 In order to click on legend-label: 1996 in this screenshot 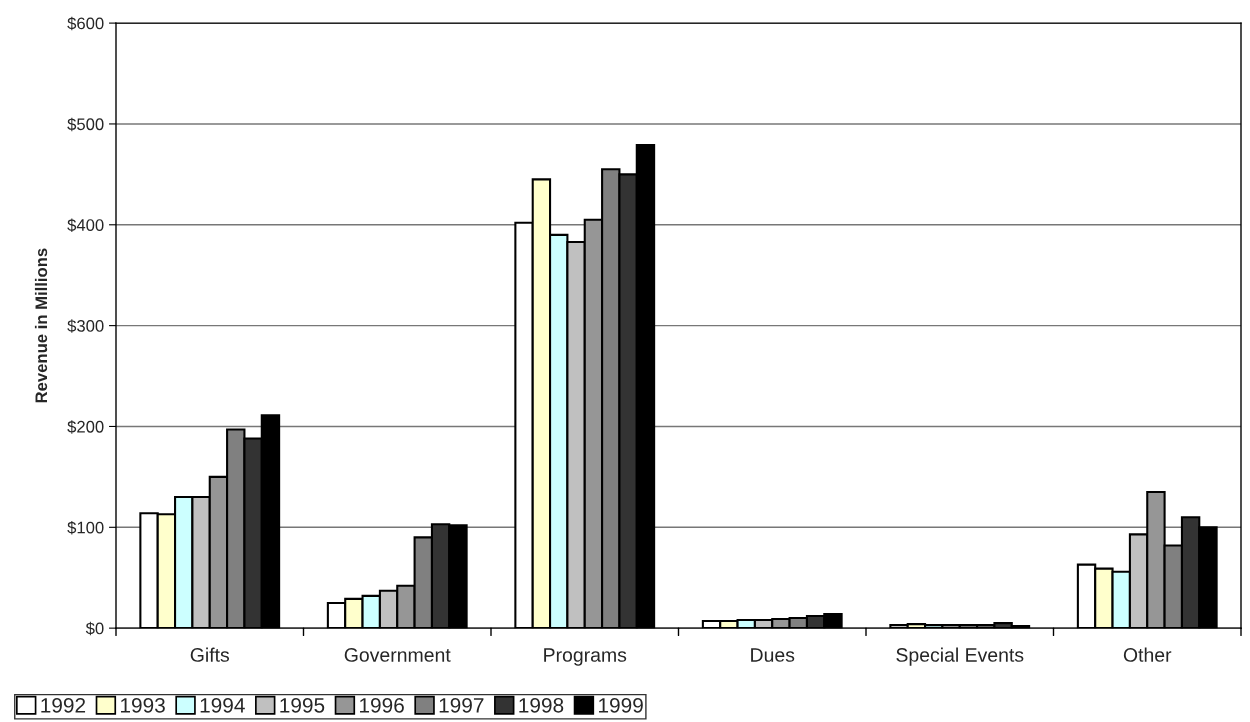, I will do `click(382, 705)`.